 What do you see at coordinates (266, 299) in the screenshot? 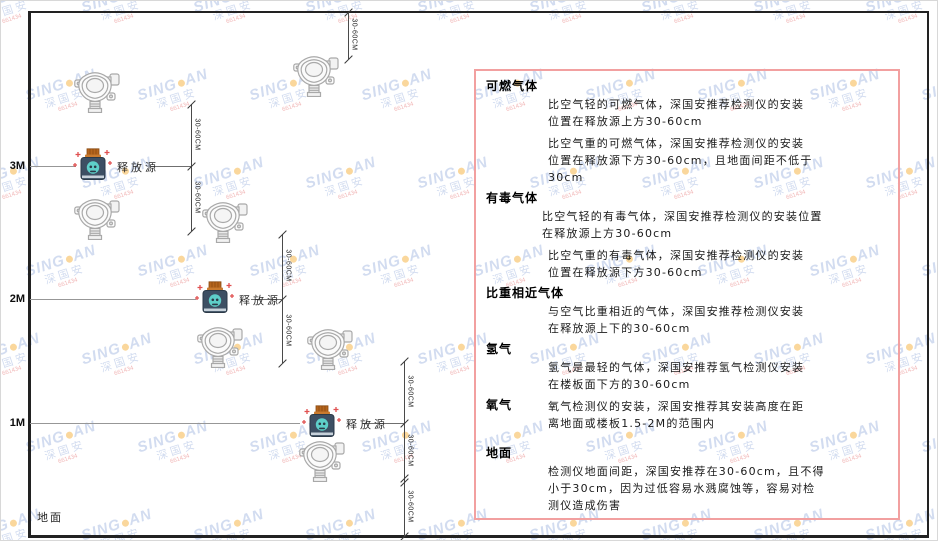
I see `connector-2m` at bounding box center [266, 299].